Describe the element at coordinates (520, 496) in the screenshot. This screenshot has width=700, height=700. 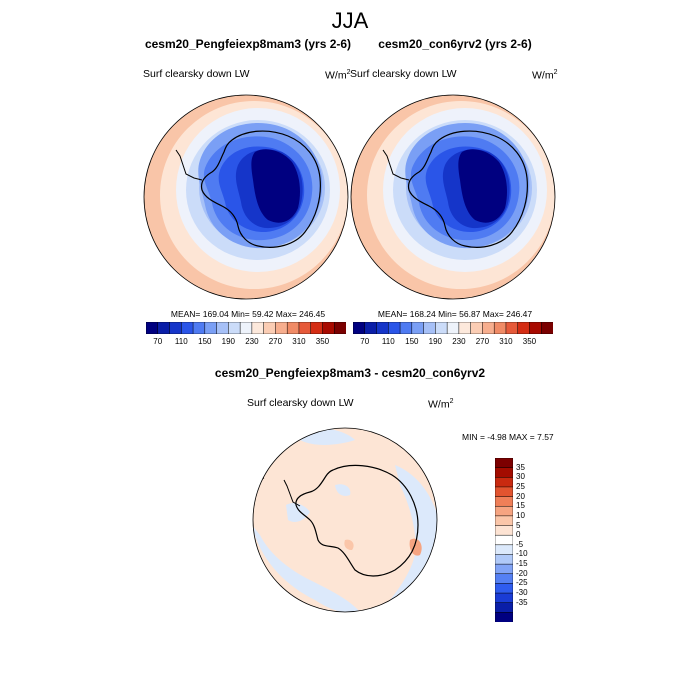
I see `difference-colorbar-tick-label: 20` at that location.